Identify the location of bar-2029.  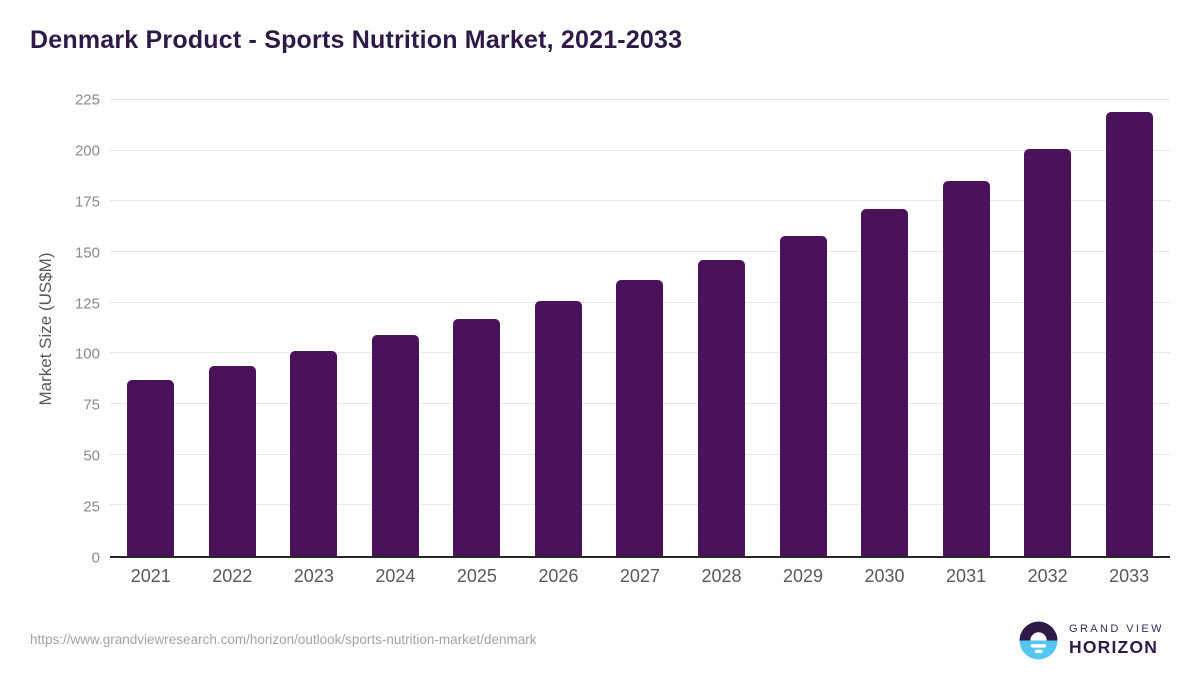
(803, 395).